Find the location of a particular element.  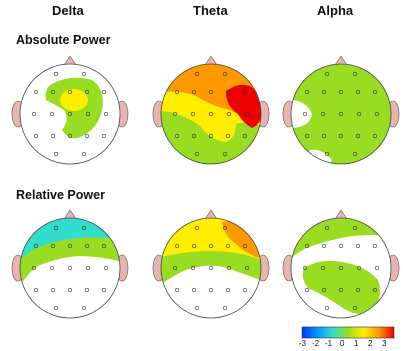

scale-tick-label: 0 is located at coordinates (342, 343).